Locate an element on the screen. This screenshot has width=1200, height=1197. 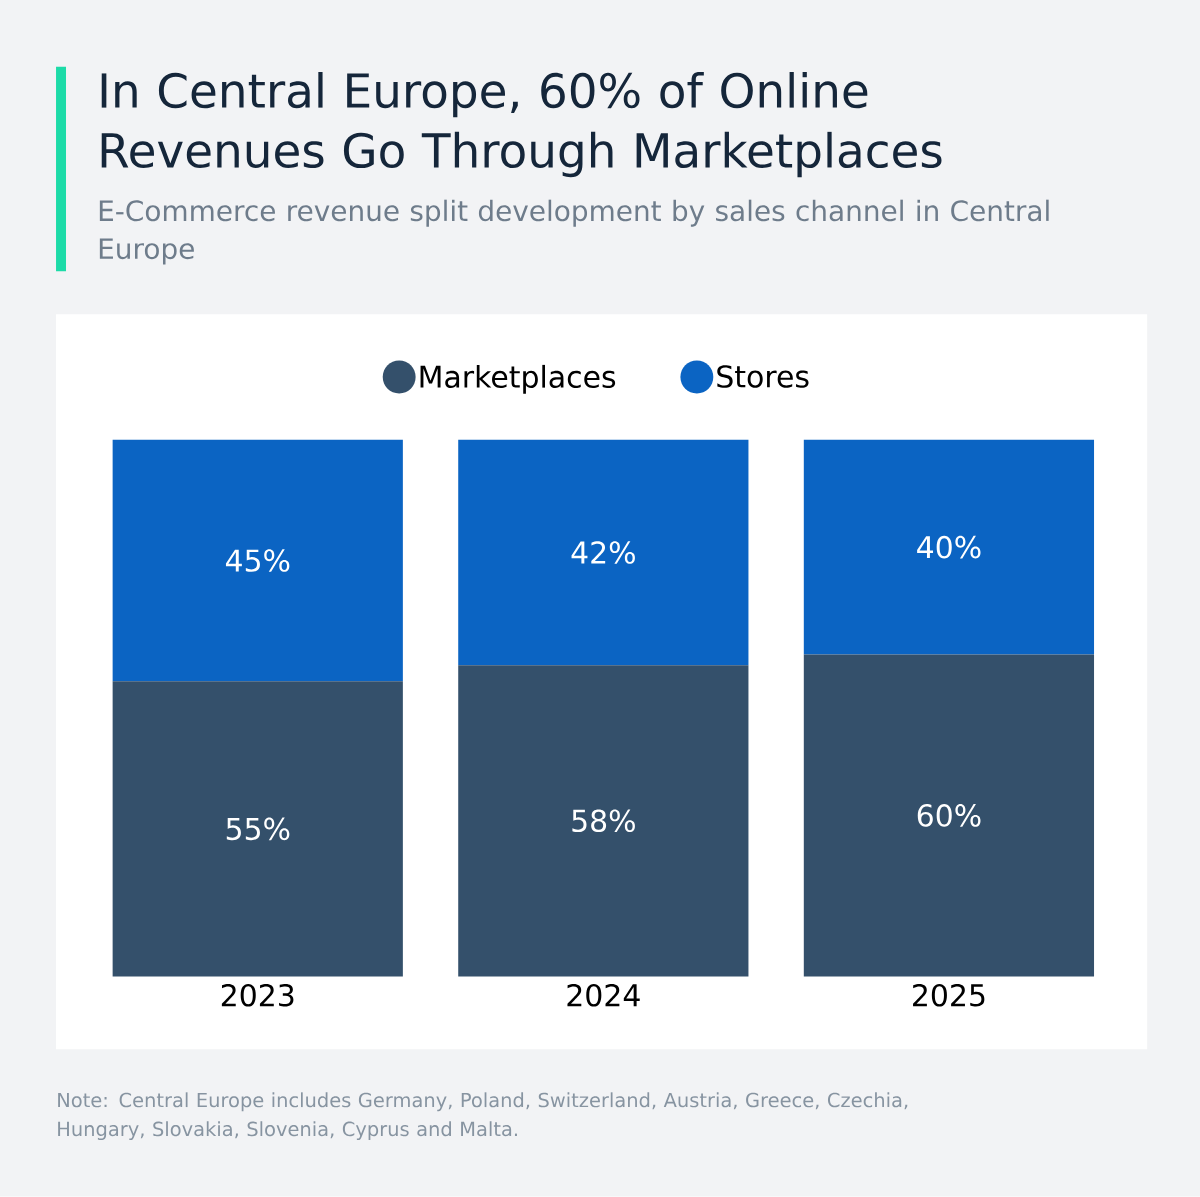
chart-subtitle: E-Commerce revenue split development by sales channel in Central Europe is located at coordinates (574, 232).